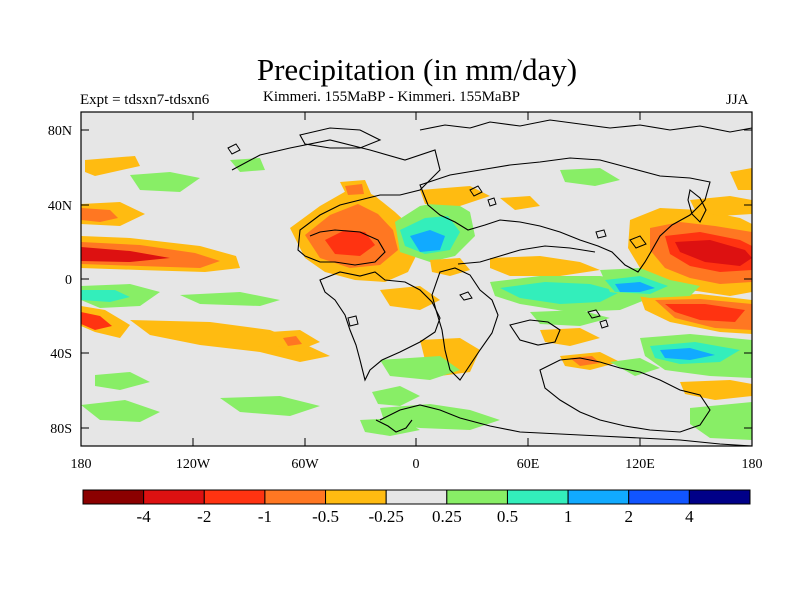  I want to click on lat-label-80s: 80S, so click(61, 429).